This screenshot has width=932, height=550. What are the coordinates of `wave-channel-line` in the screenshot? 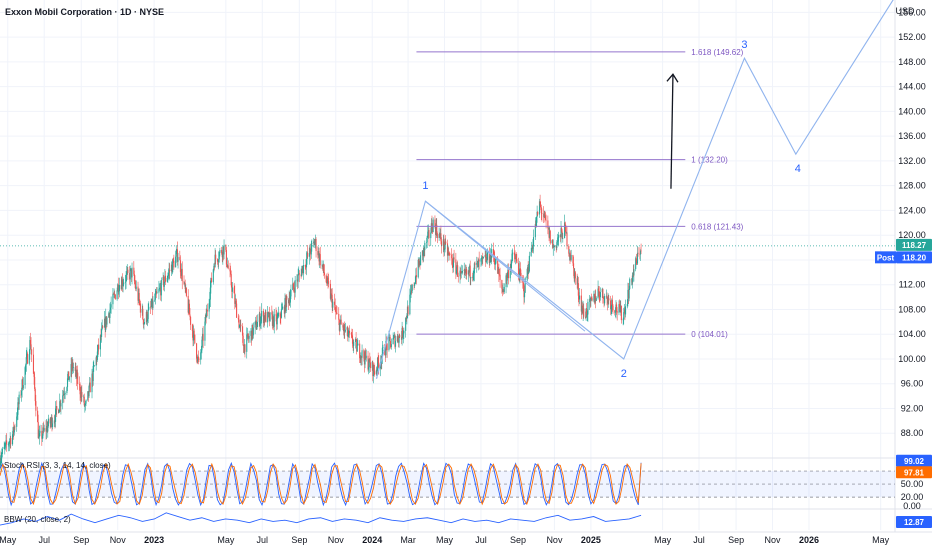 It's located at (505, 266).